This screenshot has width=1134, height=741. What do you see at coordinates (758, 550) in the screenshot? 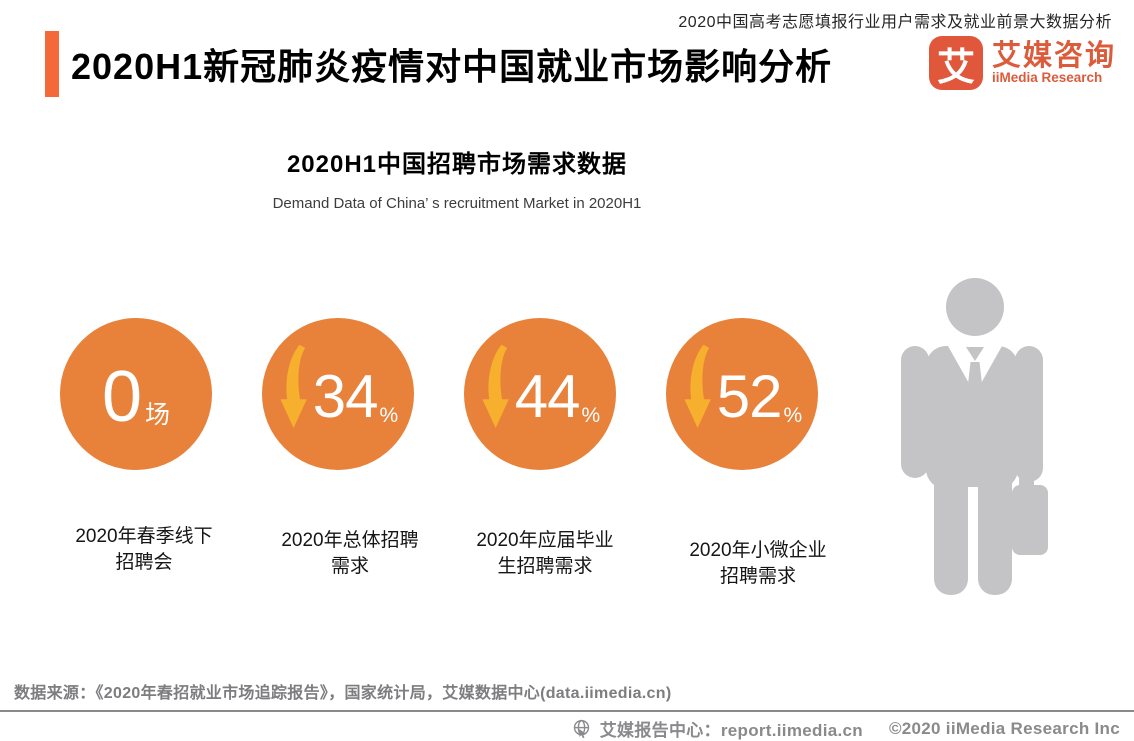
I see `stat-label-line: 2020年小微企业` at bounding box center [758, 550].